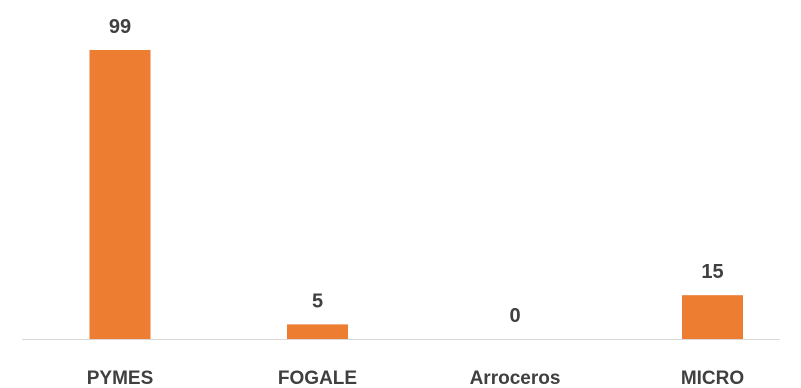 This screenshot has width=801, height=388. Describe the element at coordinates (317, 331) in the screenshot. I see `bar-fogale` at that location.